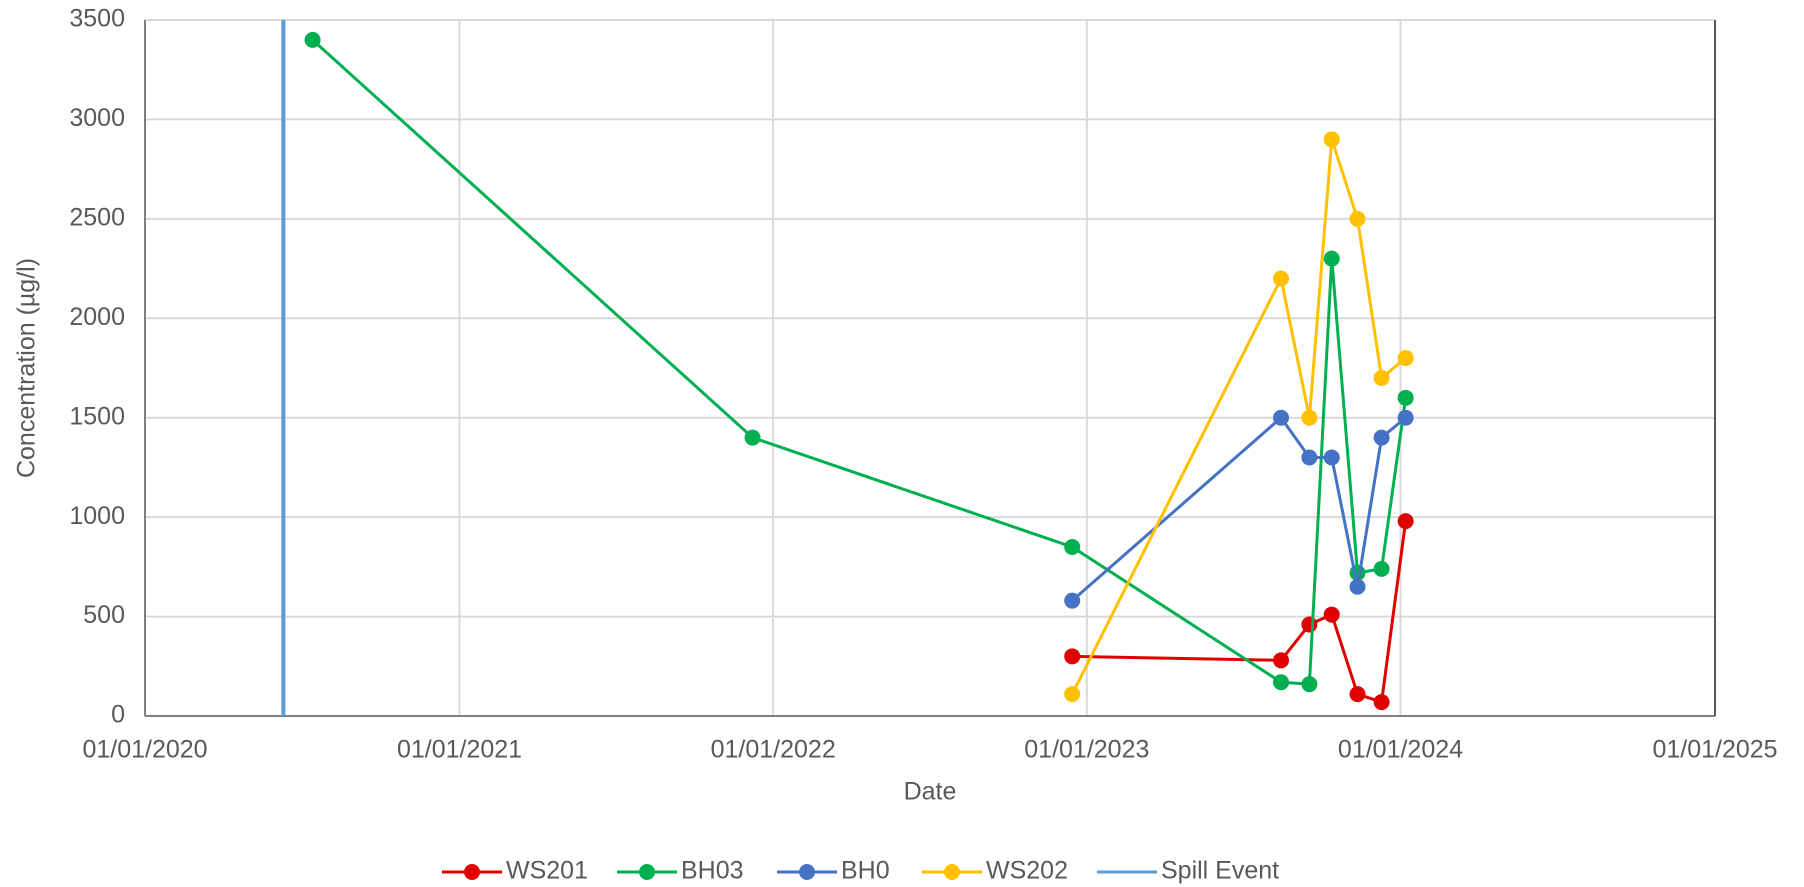 The height and width of the screenshot is (887, 1804). I want to click on y-tick-label: 1000, so click(97, 516).